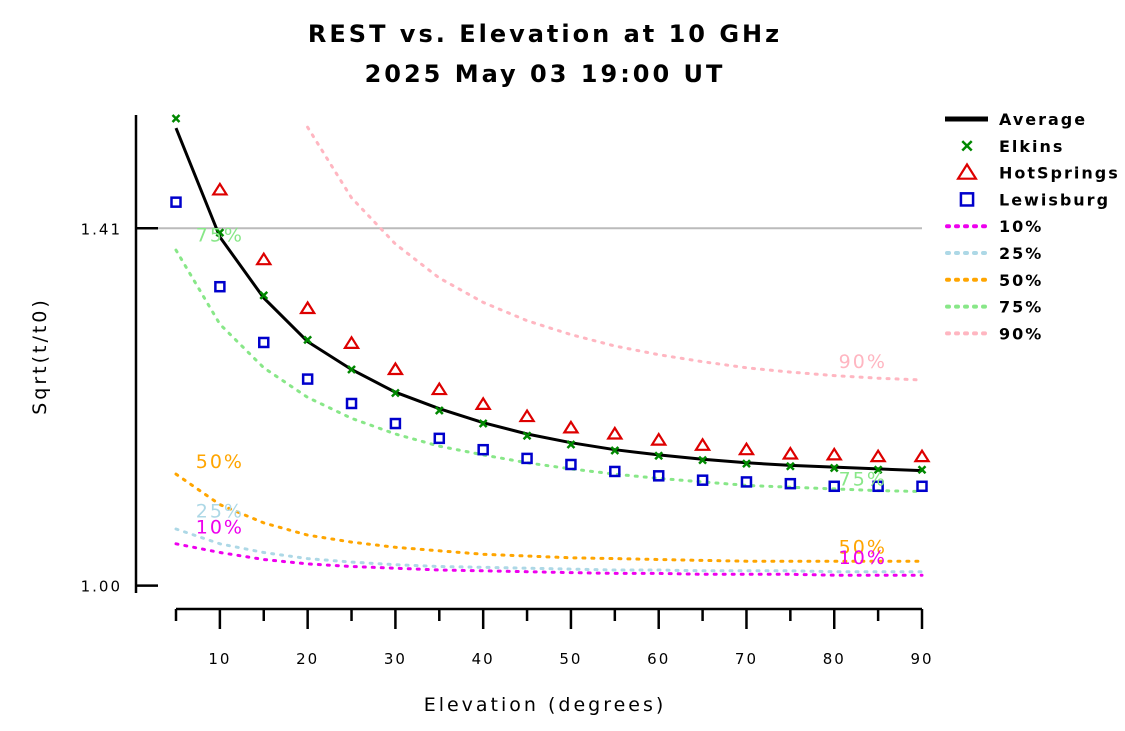 The image size is (1125, 731). I want to click on x-tick-label: 40, so click(483, 659).